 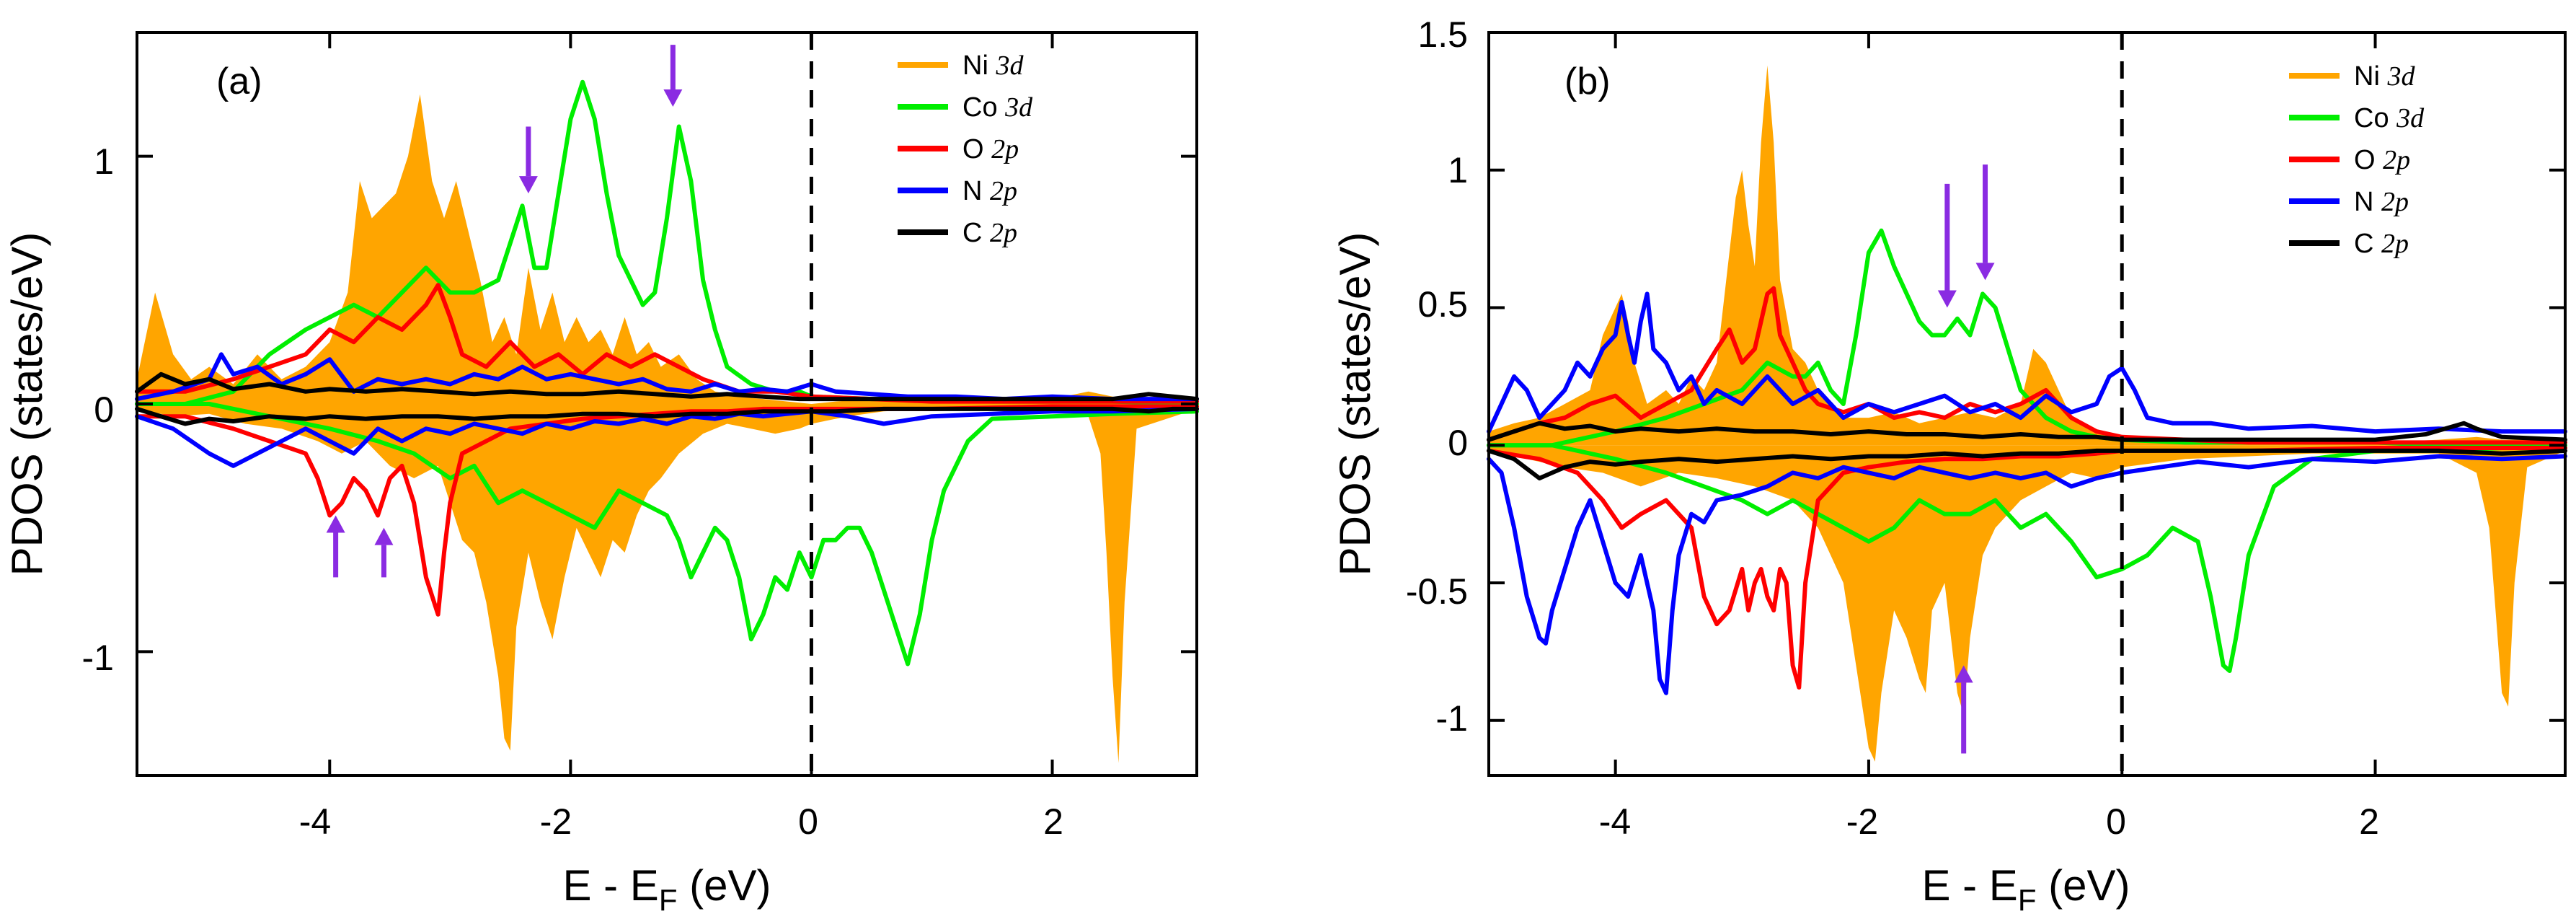 I want to click on panel-a-label: (a), so click(x=239, y=81).